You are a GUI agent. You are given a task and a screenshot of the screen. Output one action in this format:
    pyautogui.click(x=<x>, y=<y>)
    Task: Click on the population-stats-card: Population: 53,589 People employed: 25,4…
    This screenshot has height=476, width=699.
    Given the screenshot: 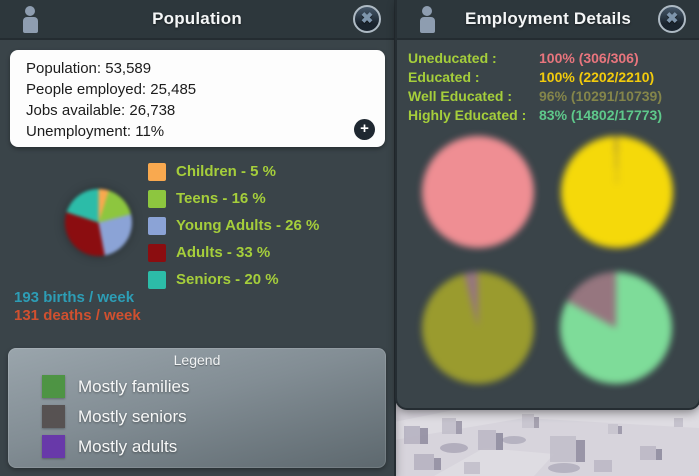 What is the action you would take?
    pyautogui.click(x=197, y=98)
    